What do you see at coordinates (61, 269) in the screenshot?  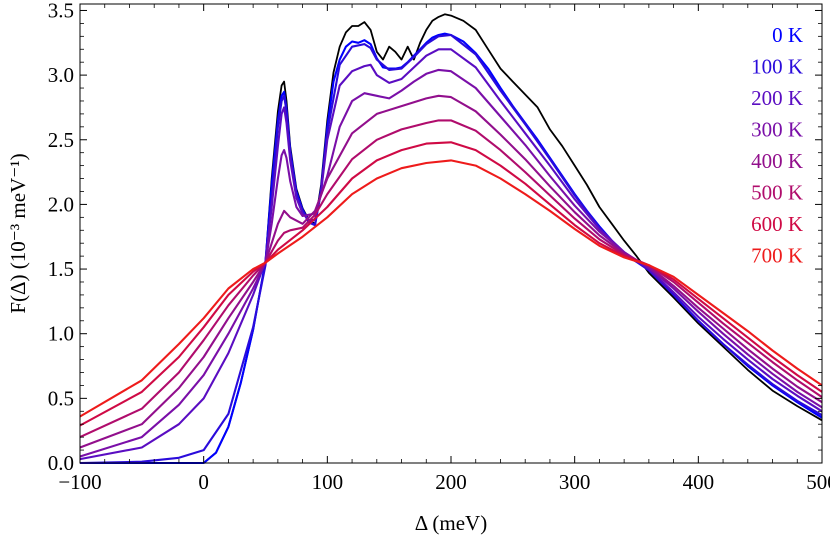 I see `y-tick-label: 1.5` at bounding box center [61, 269].